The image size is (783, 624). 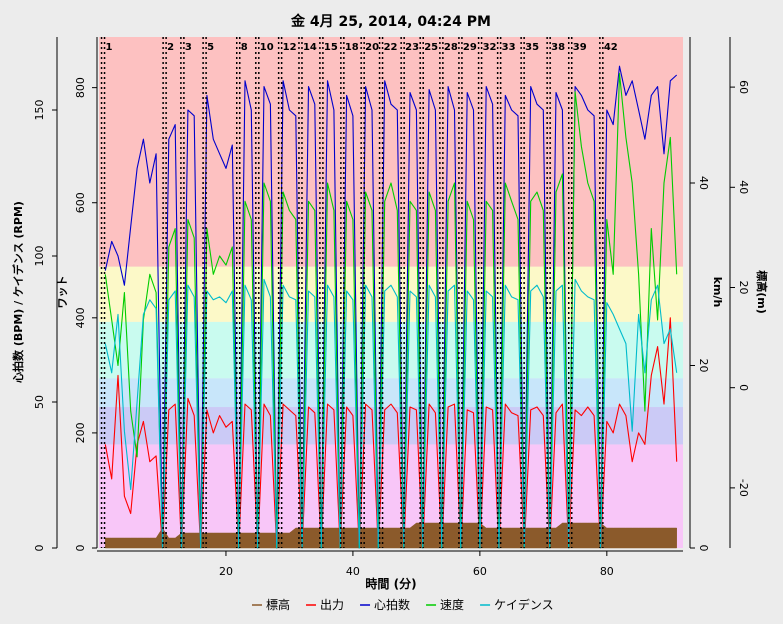 What do you see at coordinates (743, 488) in the screenshot?
I see `y4-tick-label: -20` at bounding box center [743, 488].